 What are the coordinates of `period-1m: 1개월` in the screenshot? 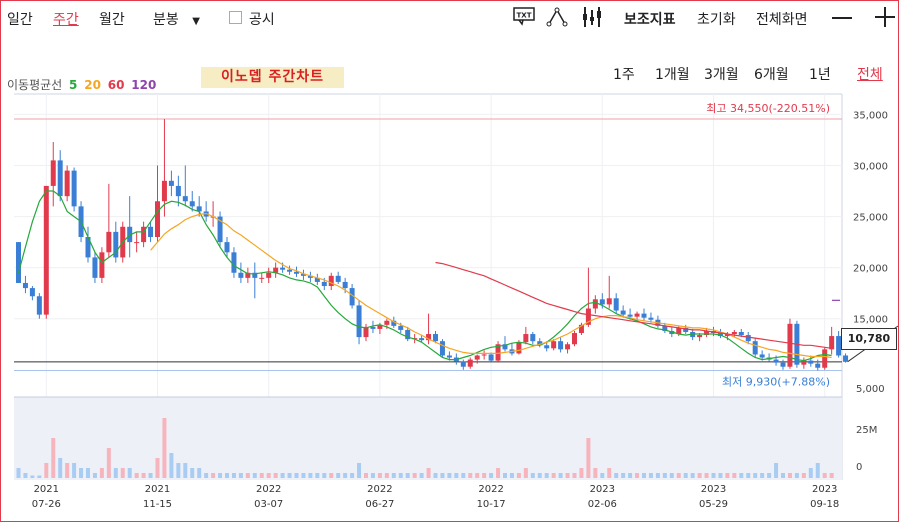 It's located at (672, 75).